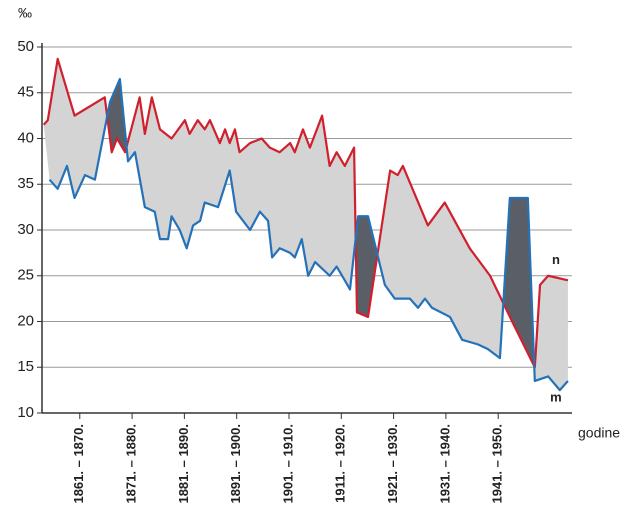 The height and width of the screenshot is (522, 636). I want to click on y-tick-label: 40, so click(25, 137).